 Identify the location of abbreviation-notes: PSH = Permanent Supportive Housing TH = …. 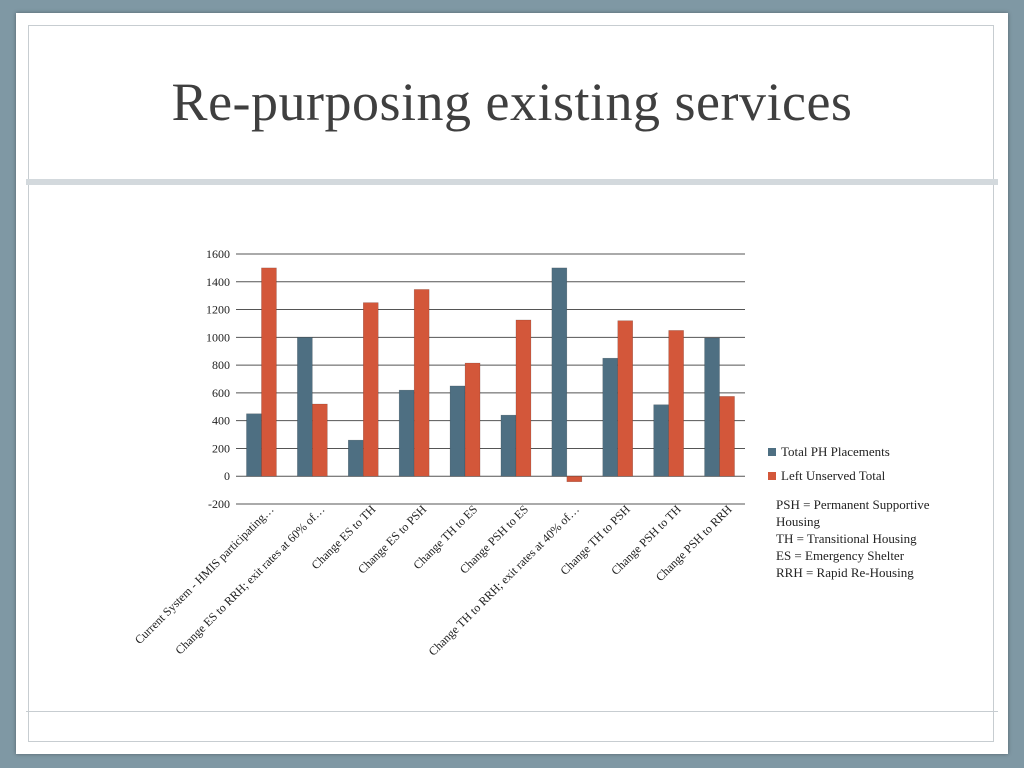
(876, 538).